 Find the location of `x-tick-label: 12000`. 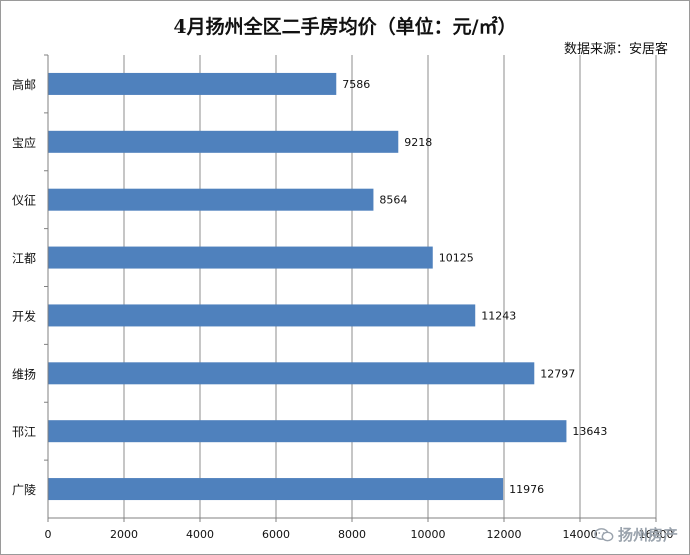

x-tick-label: 12000 is located at coordinates (504, 534).